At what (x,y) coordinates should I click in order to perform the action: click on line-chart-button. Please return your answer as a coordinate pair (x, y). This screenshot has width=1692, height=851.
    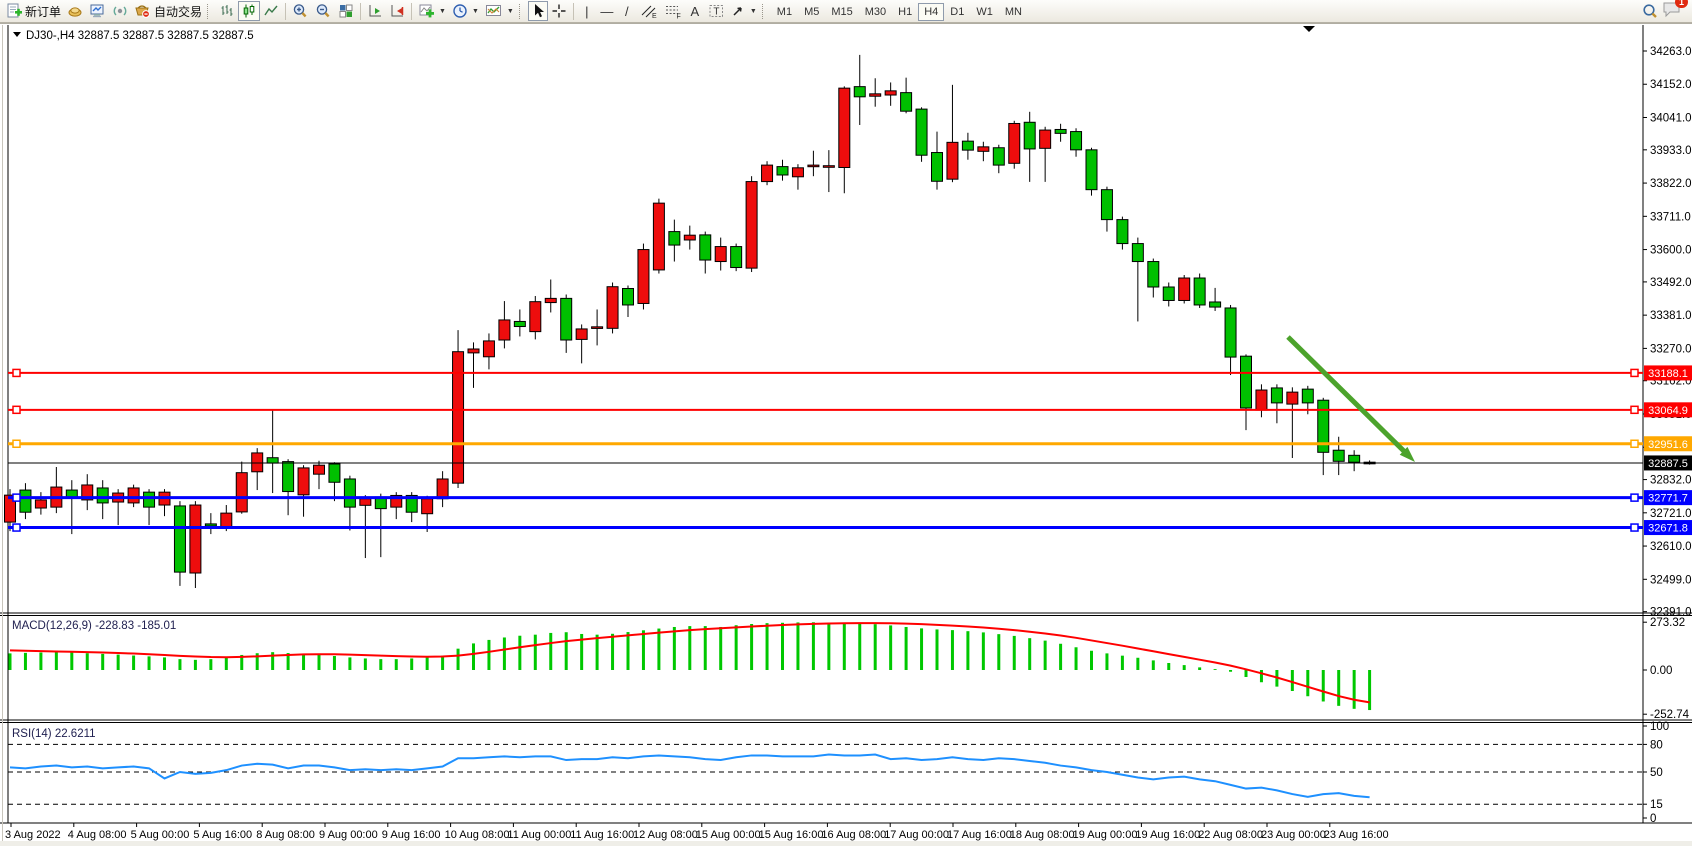
    Looking at the image, I should click on (271, 11).